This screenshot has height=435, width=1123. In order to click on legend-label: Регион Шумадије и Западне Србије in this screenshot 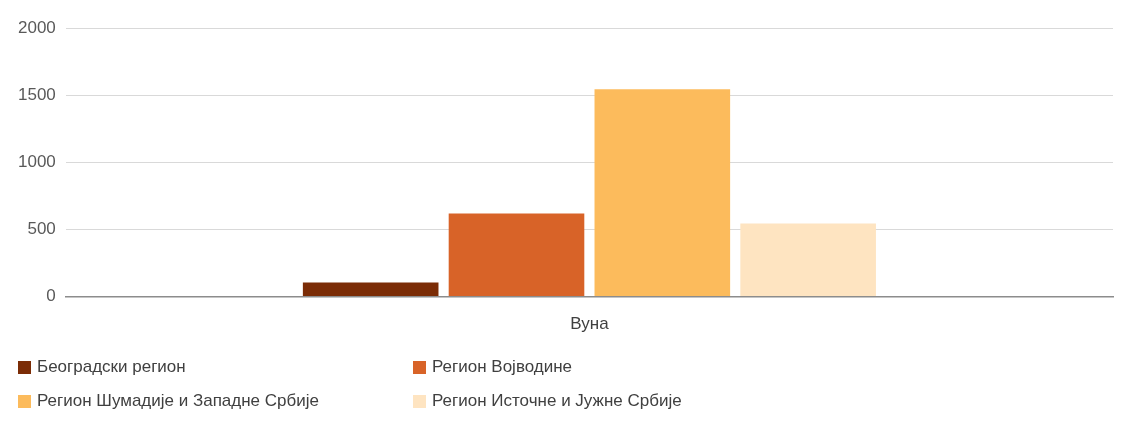, I will do `click(178, 401)`.